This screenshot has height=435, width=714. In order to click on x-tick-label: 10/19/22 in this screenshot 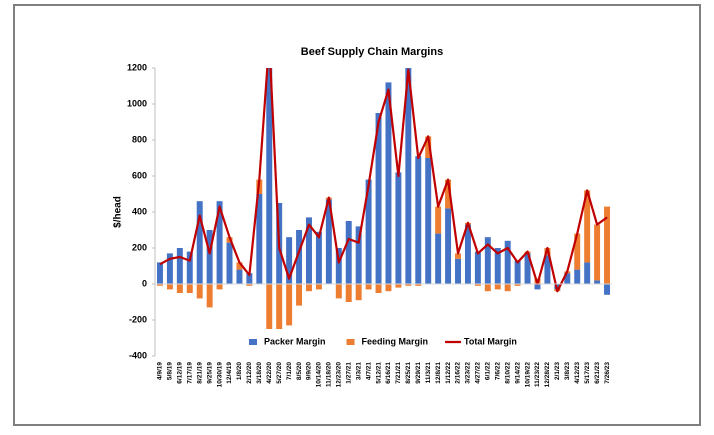, I will do `click(527, 375)`.